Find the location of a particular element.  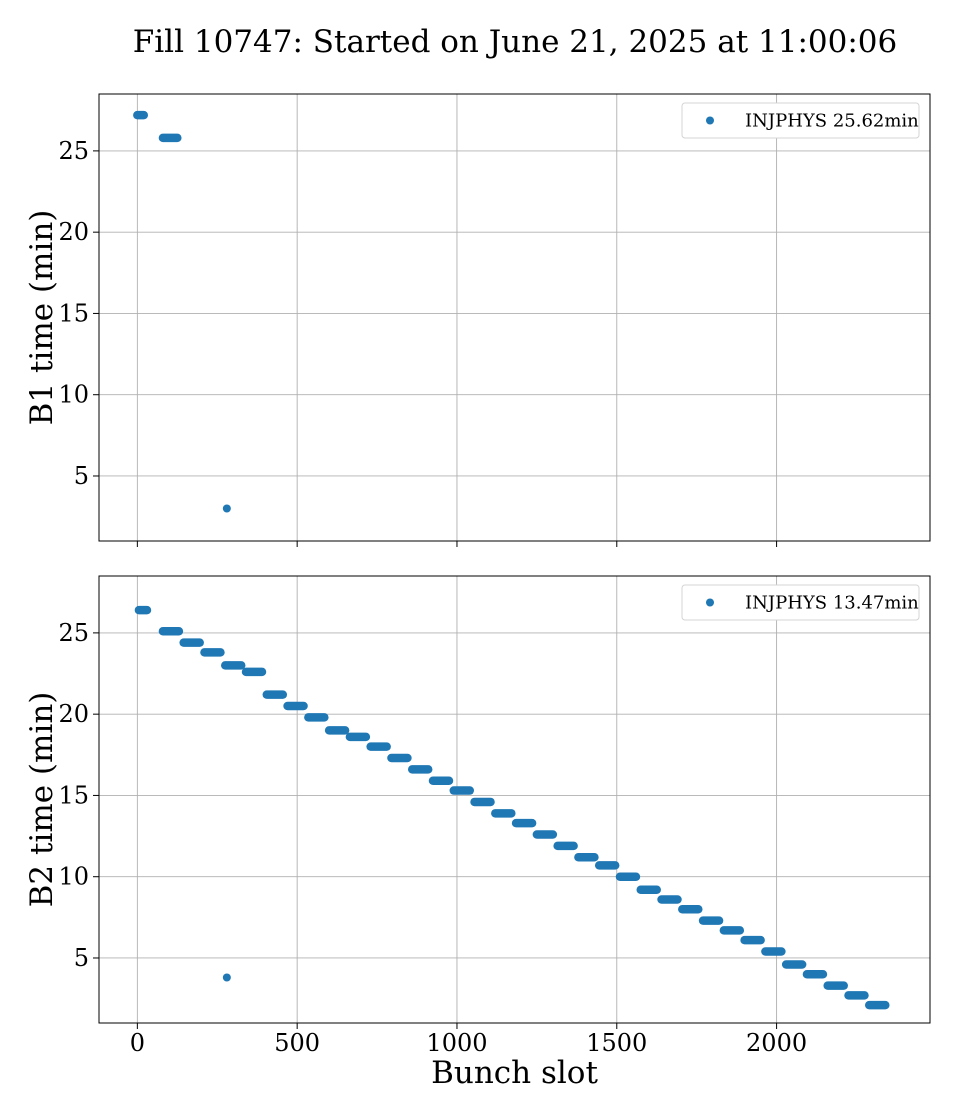

x-tick-label: 0 is located at coordinates (137, 1043).